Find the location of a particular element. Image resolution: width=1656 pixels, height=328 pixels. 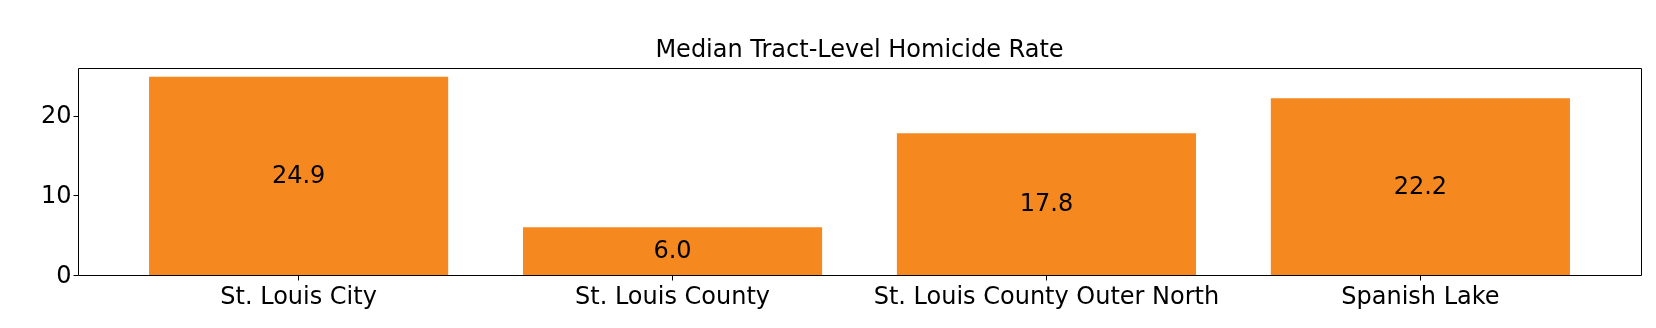

data-label: 17.8 is located at coordinates (1046, 203).